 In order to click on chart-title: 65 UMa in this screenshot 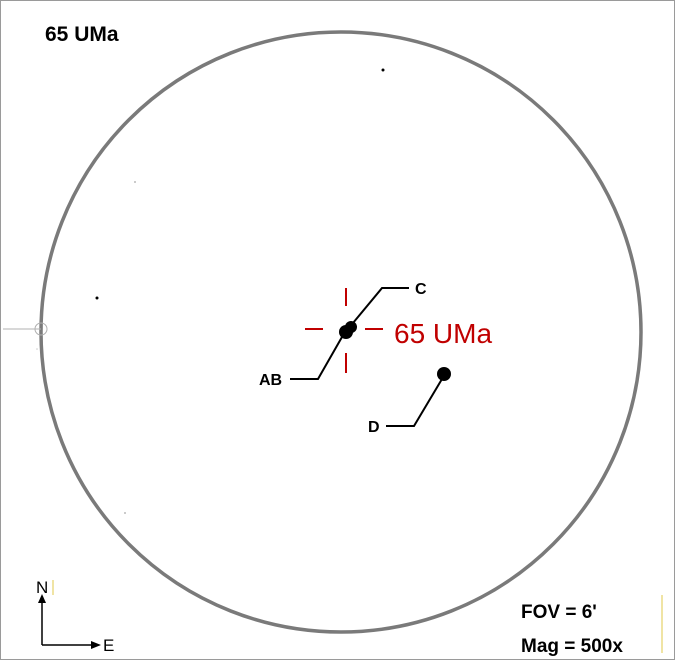, I will do `click(82, 34)`.